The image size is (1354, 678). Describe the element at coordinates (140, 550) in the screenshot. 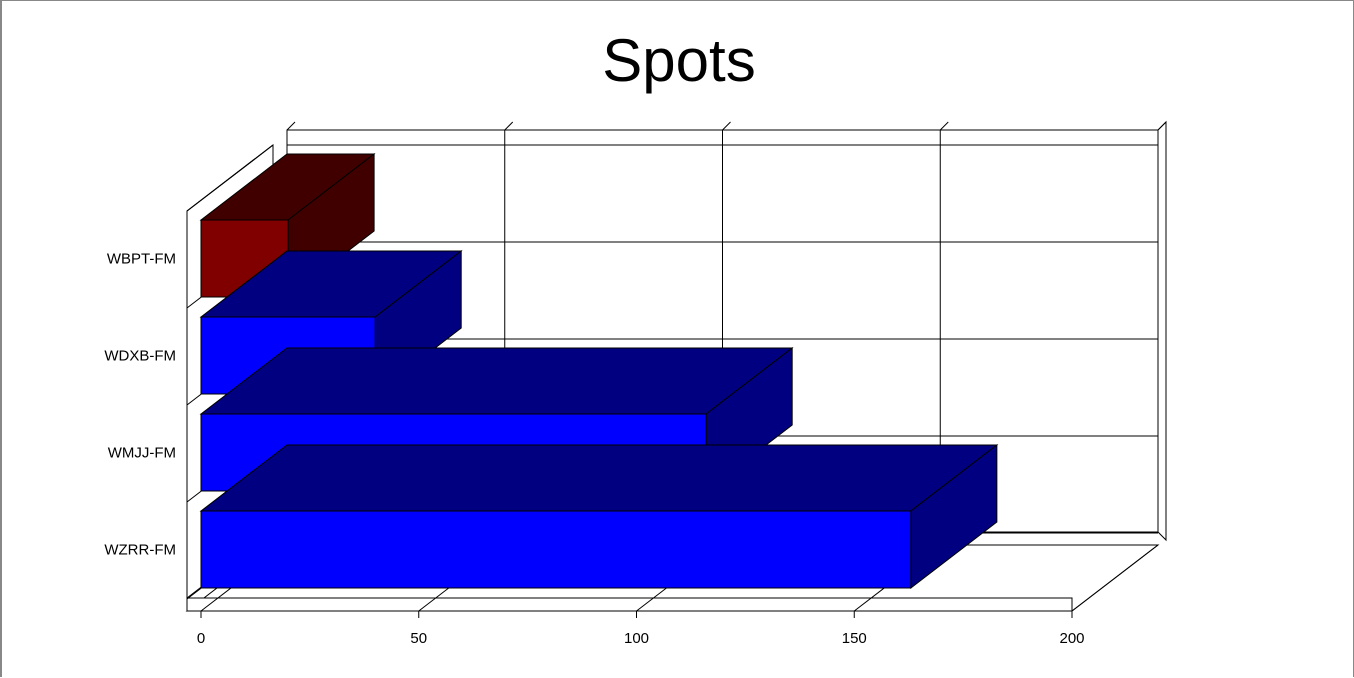

I see `category-label-WZRR-FM: WZRR-FM` at that location.